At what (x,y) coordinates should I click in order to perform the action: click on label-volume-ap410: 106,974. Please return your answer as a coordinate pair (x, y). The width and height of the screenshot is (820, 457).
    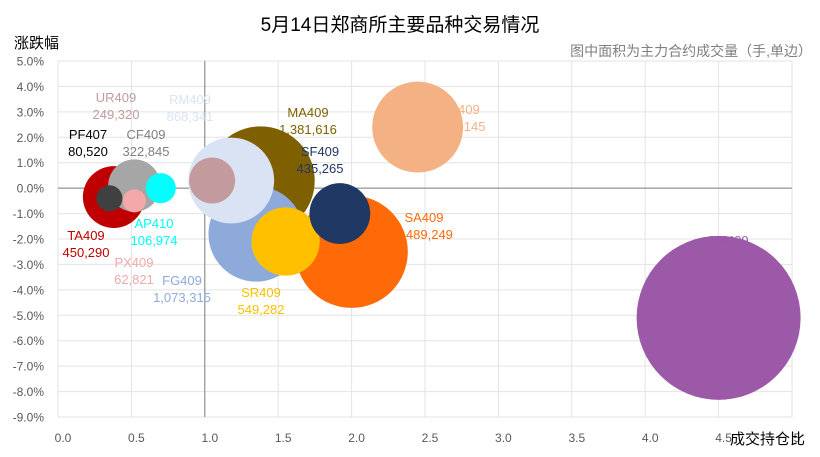
    Looking at the image, I should click on (154, 240).